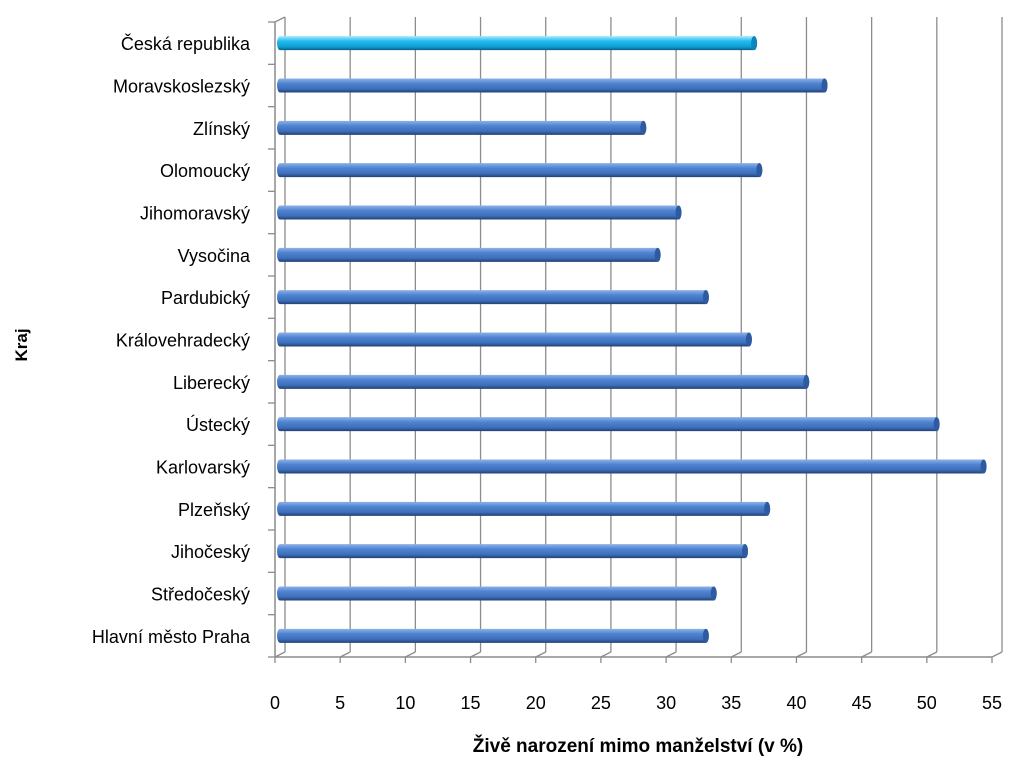 The image size is (1012, 761). What do you see at coordinates (280, 19) in the screenshot?
I see `wall-top-edge` at bounding box center [280, 19].